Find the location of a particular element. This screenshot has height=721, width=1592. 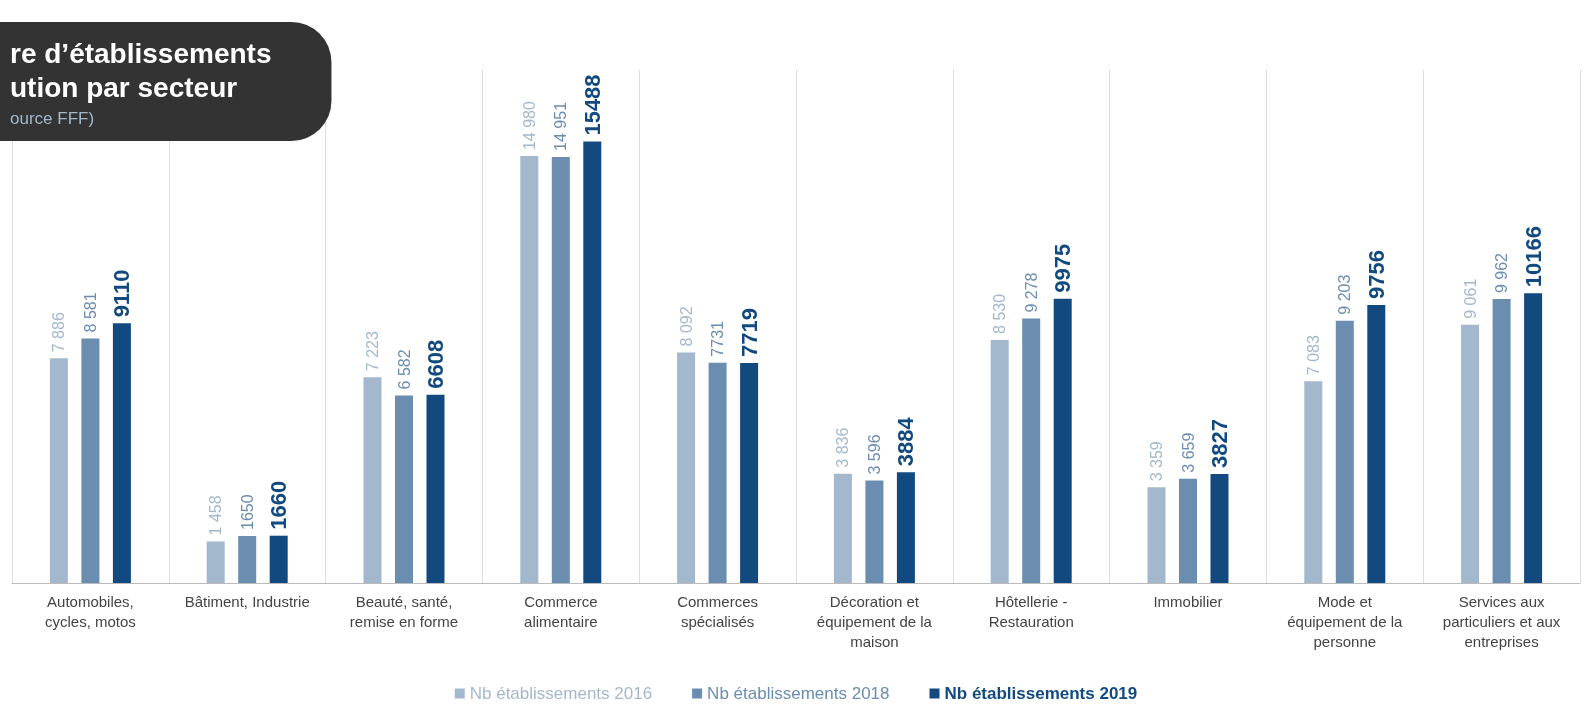

data-label: 1650 is located at coordinates (247, 512).